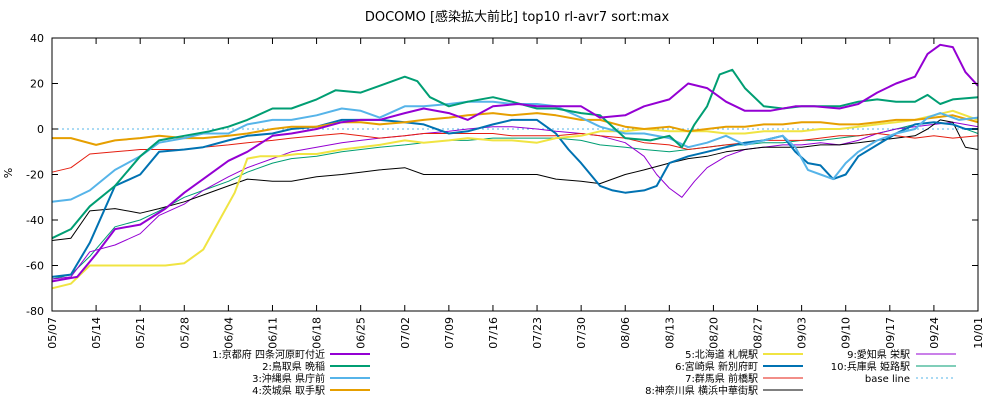  I want to click on y-axis-label: %, so click(8, 173).